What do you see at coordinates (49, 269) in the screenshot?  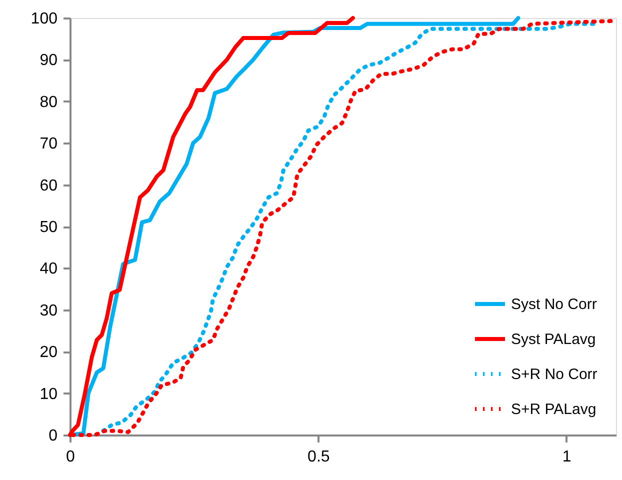 I see `y-tick-label: 40` at bounding box center [49, 269].